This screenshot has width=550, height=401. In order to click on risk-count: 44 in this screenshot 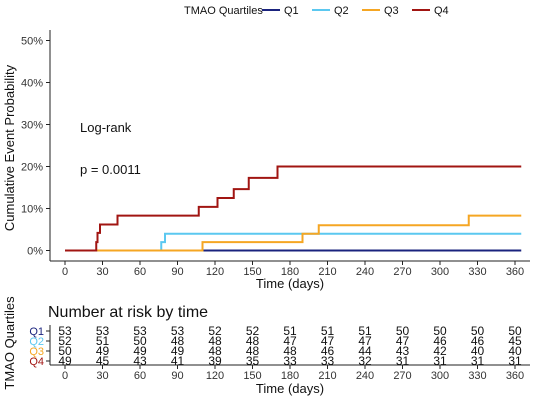, I will do `click(365, 351)`.